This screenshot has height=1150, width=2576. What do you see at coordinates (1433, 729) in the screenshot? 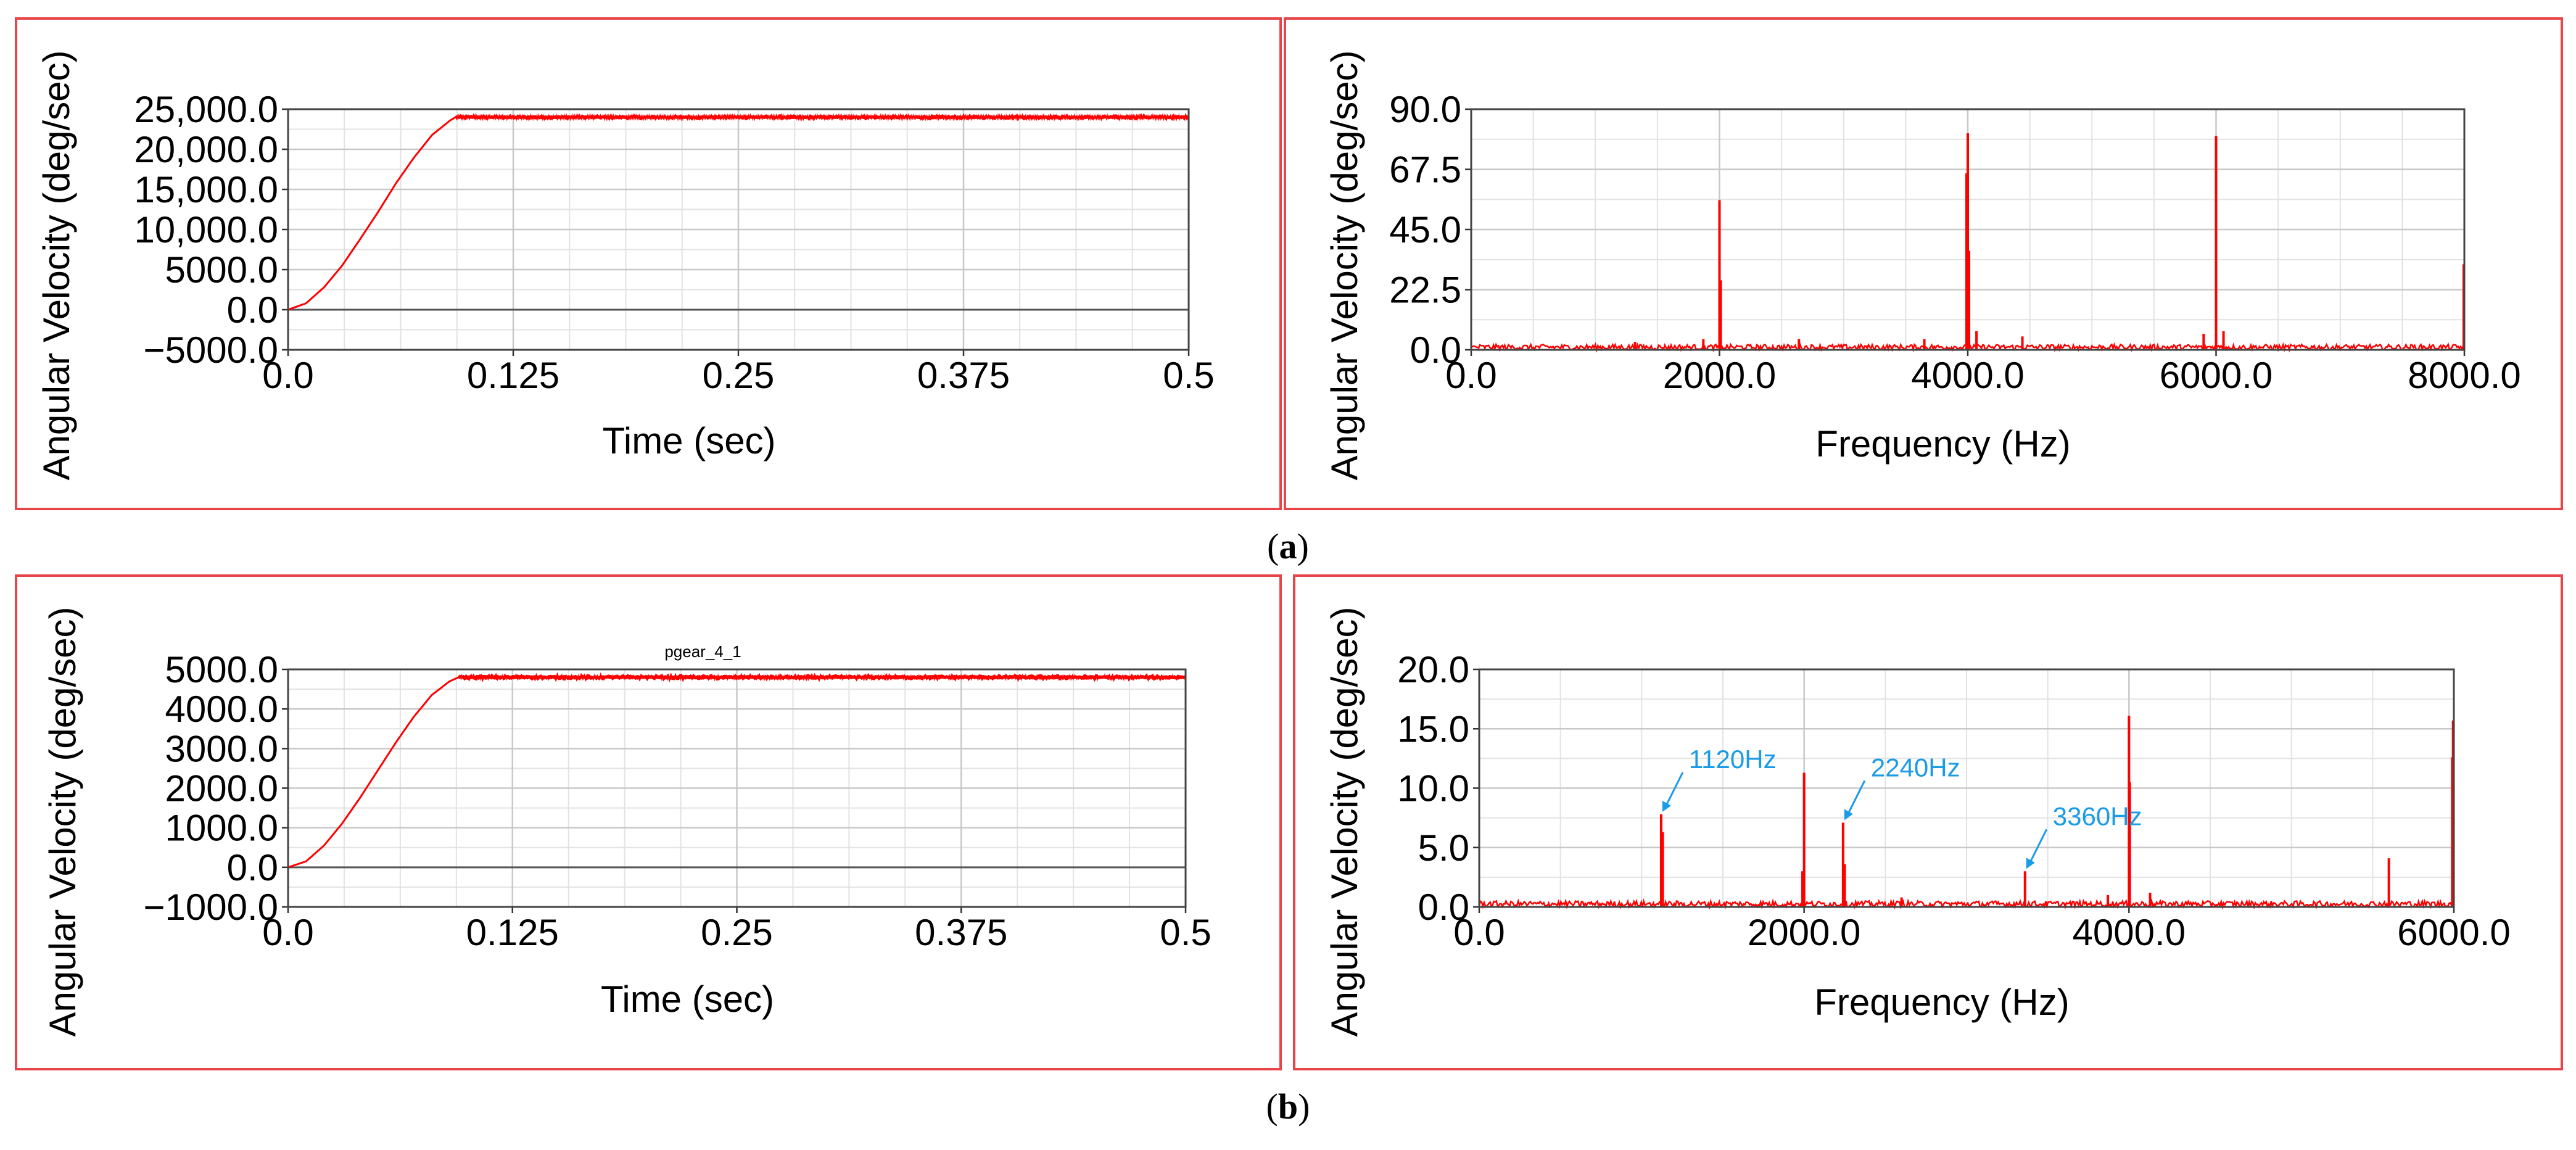
I see `y-tick-label: 15.0` at bounding box center [1433, 729].